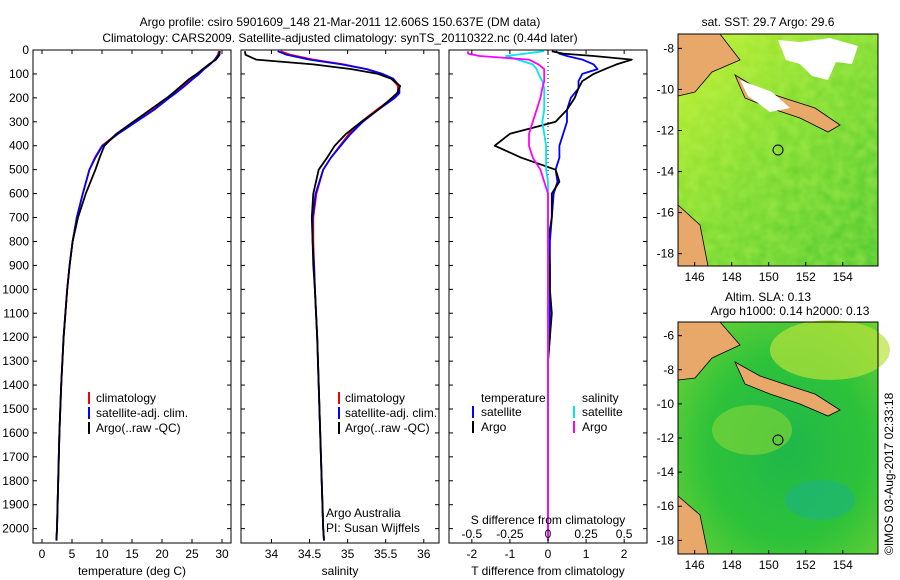  Describe the element at coordinates (222, 554) in the screenshot. I see `x-tick-label: 30` at that location.